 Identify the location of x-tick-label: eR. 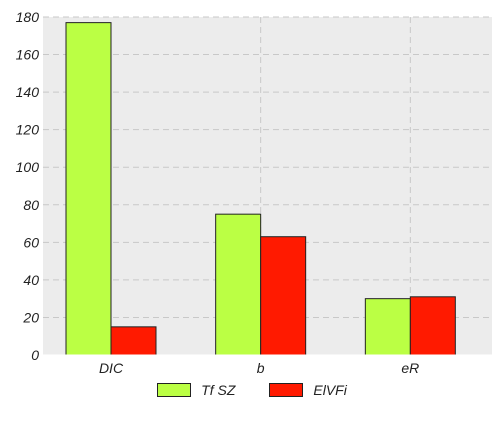
(410, 368).